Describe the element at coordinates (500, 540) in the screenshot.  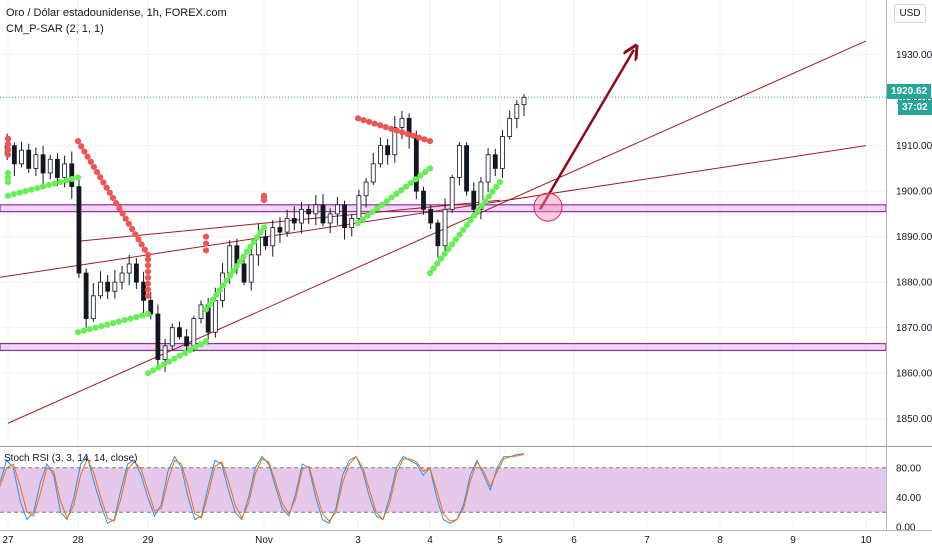
I see `time-tick-label: 5` at that location.